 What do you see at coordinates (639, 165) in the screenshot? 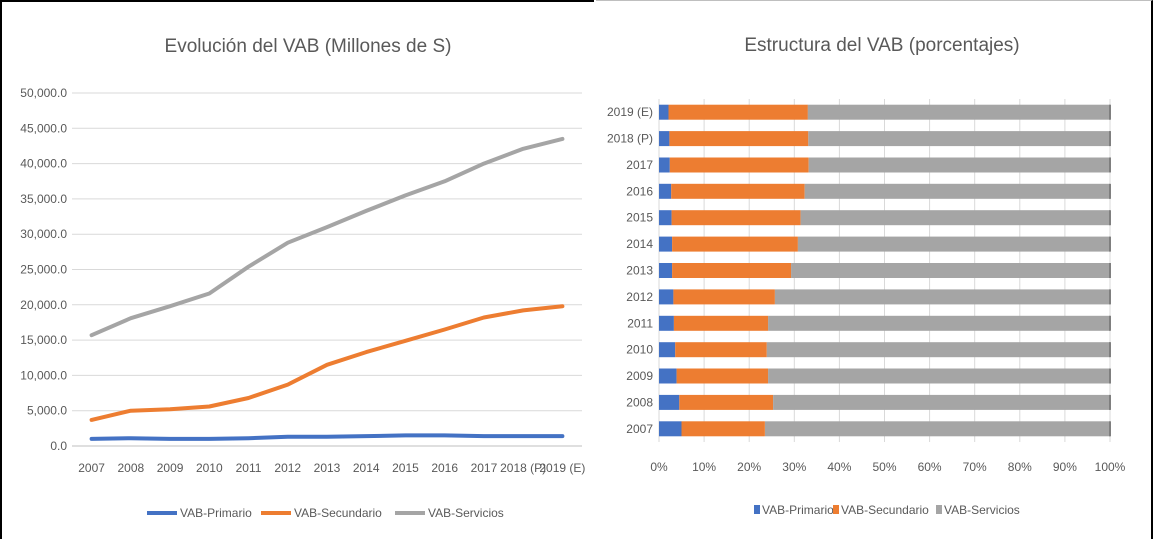
I see `y-tick-label: 2017` at bounding box center [639, 165].